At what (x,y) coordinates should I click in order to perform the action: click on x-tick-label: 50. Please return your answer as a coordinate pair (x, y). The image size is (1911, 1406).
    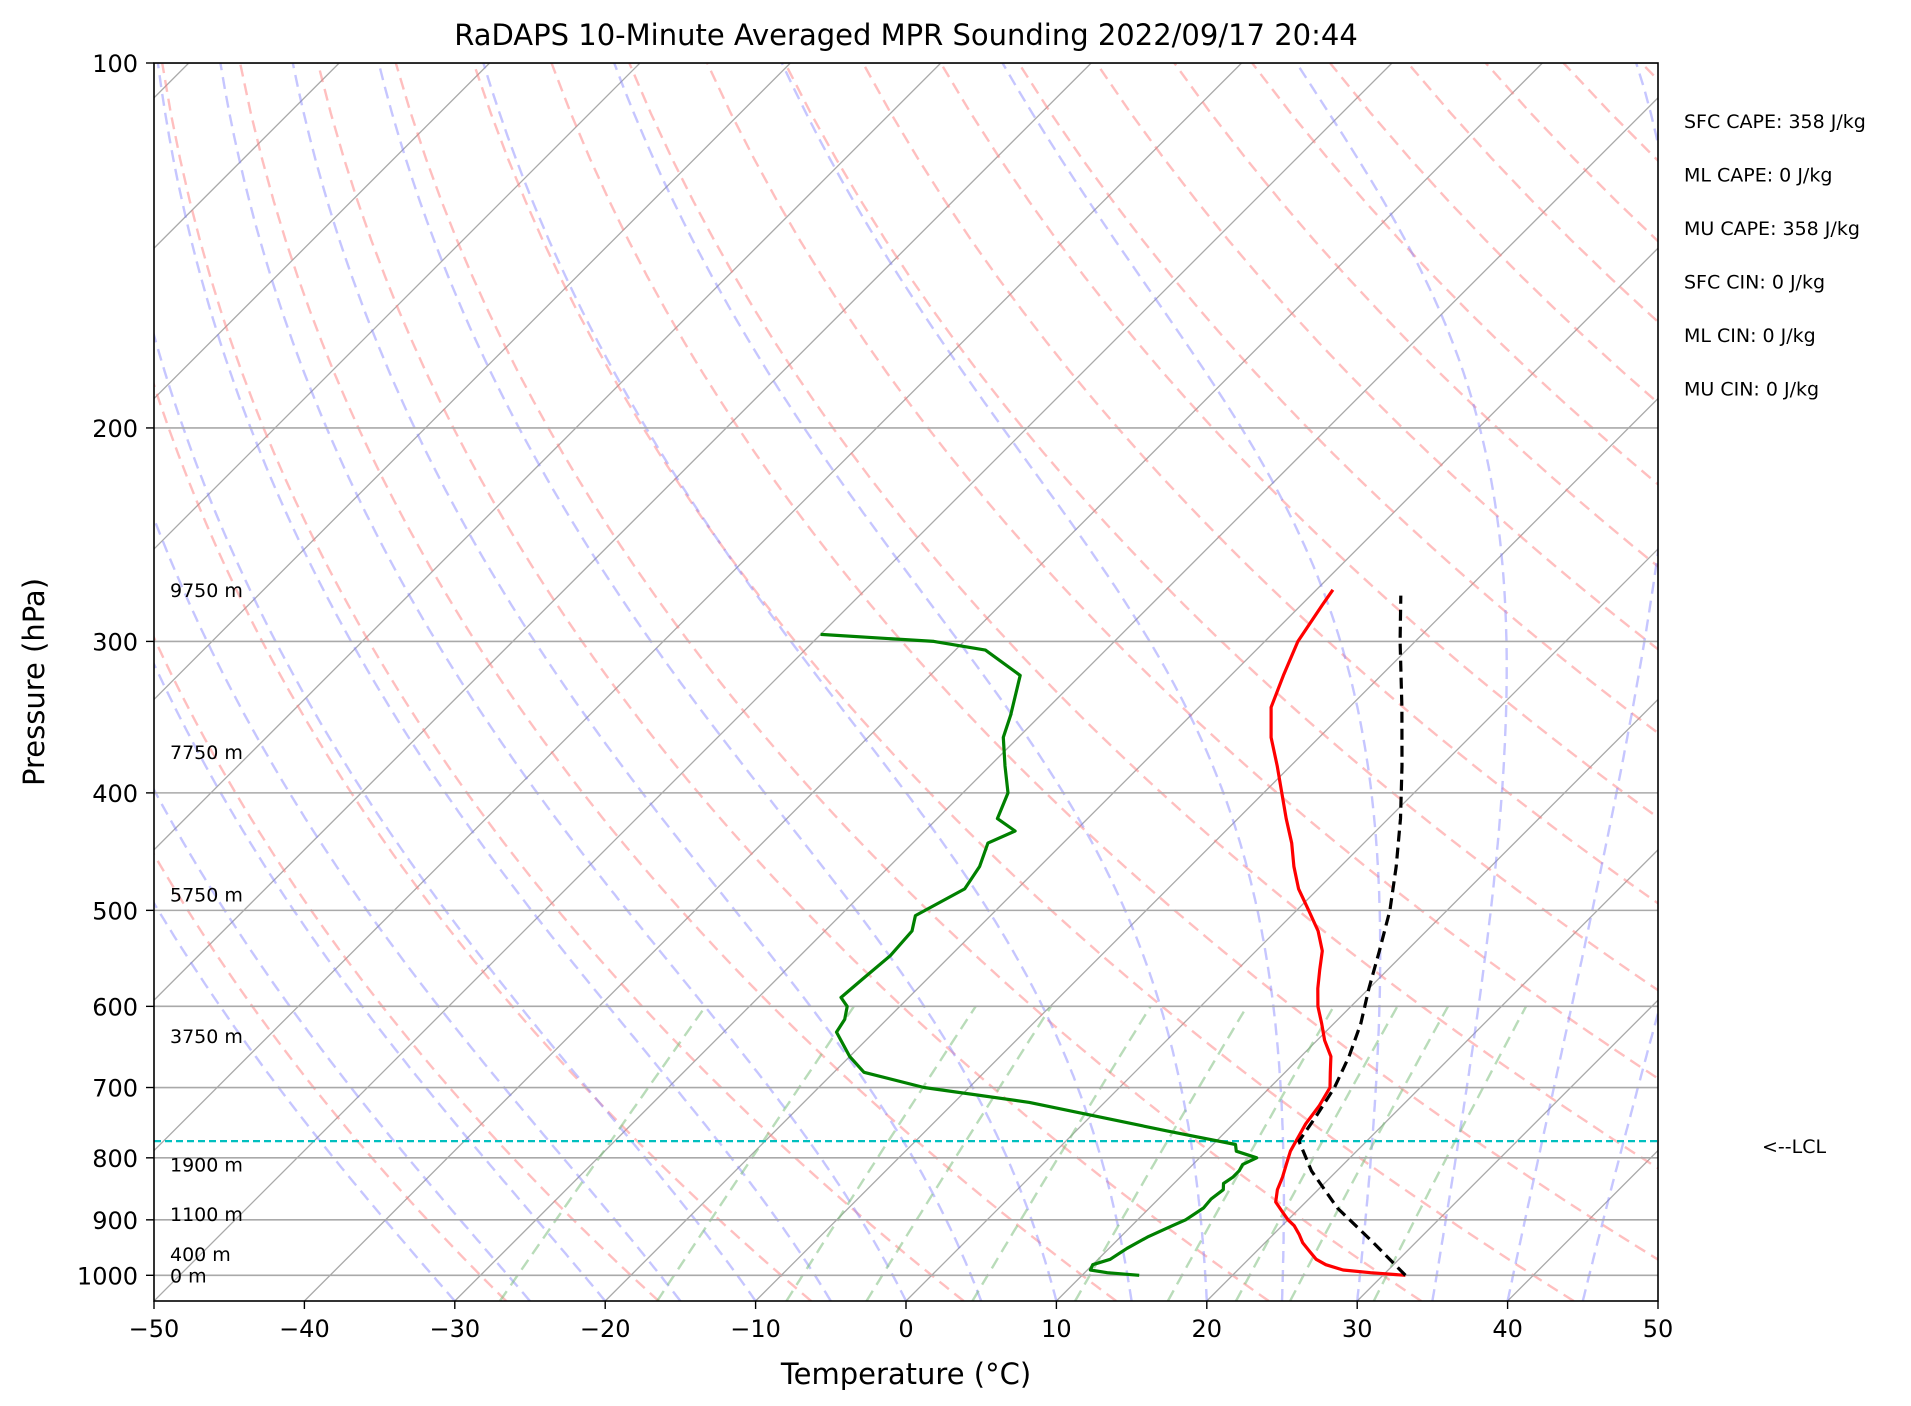
    Looking at the image, I should click on (1658, 1329).